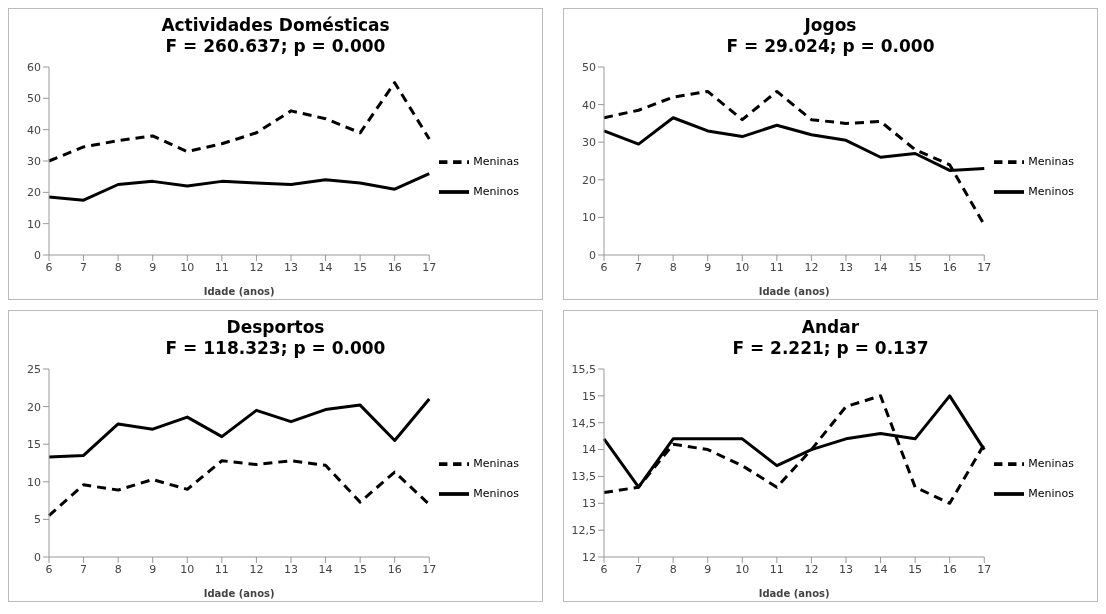 This screenshot has height=614, width=1106. What do you see at coordinates (275, 25) in the screenshot?
I see `chart-title: Actividades Domésticas` at bounding box center [275, 25].